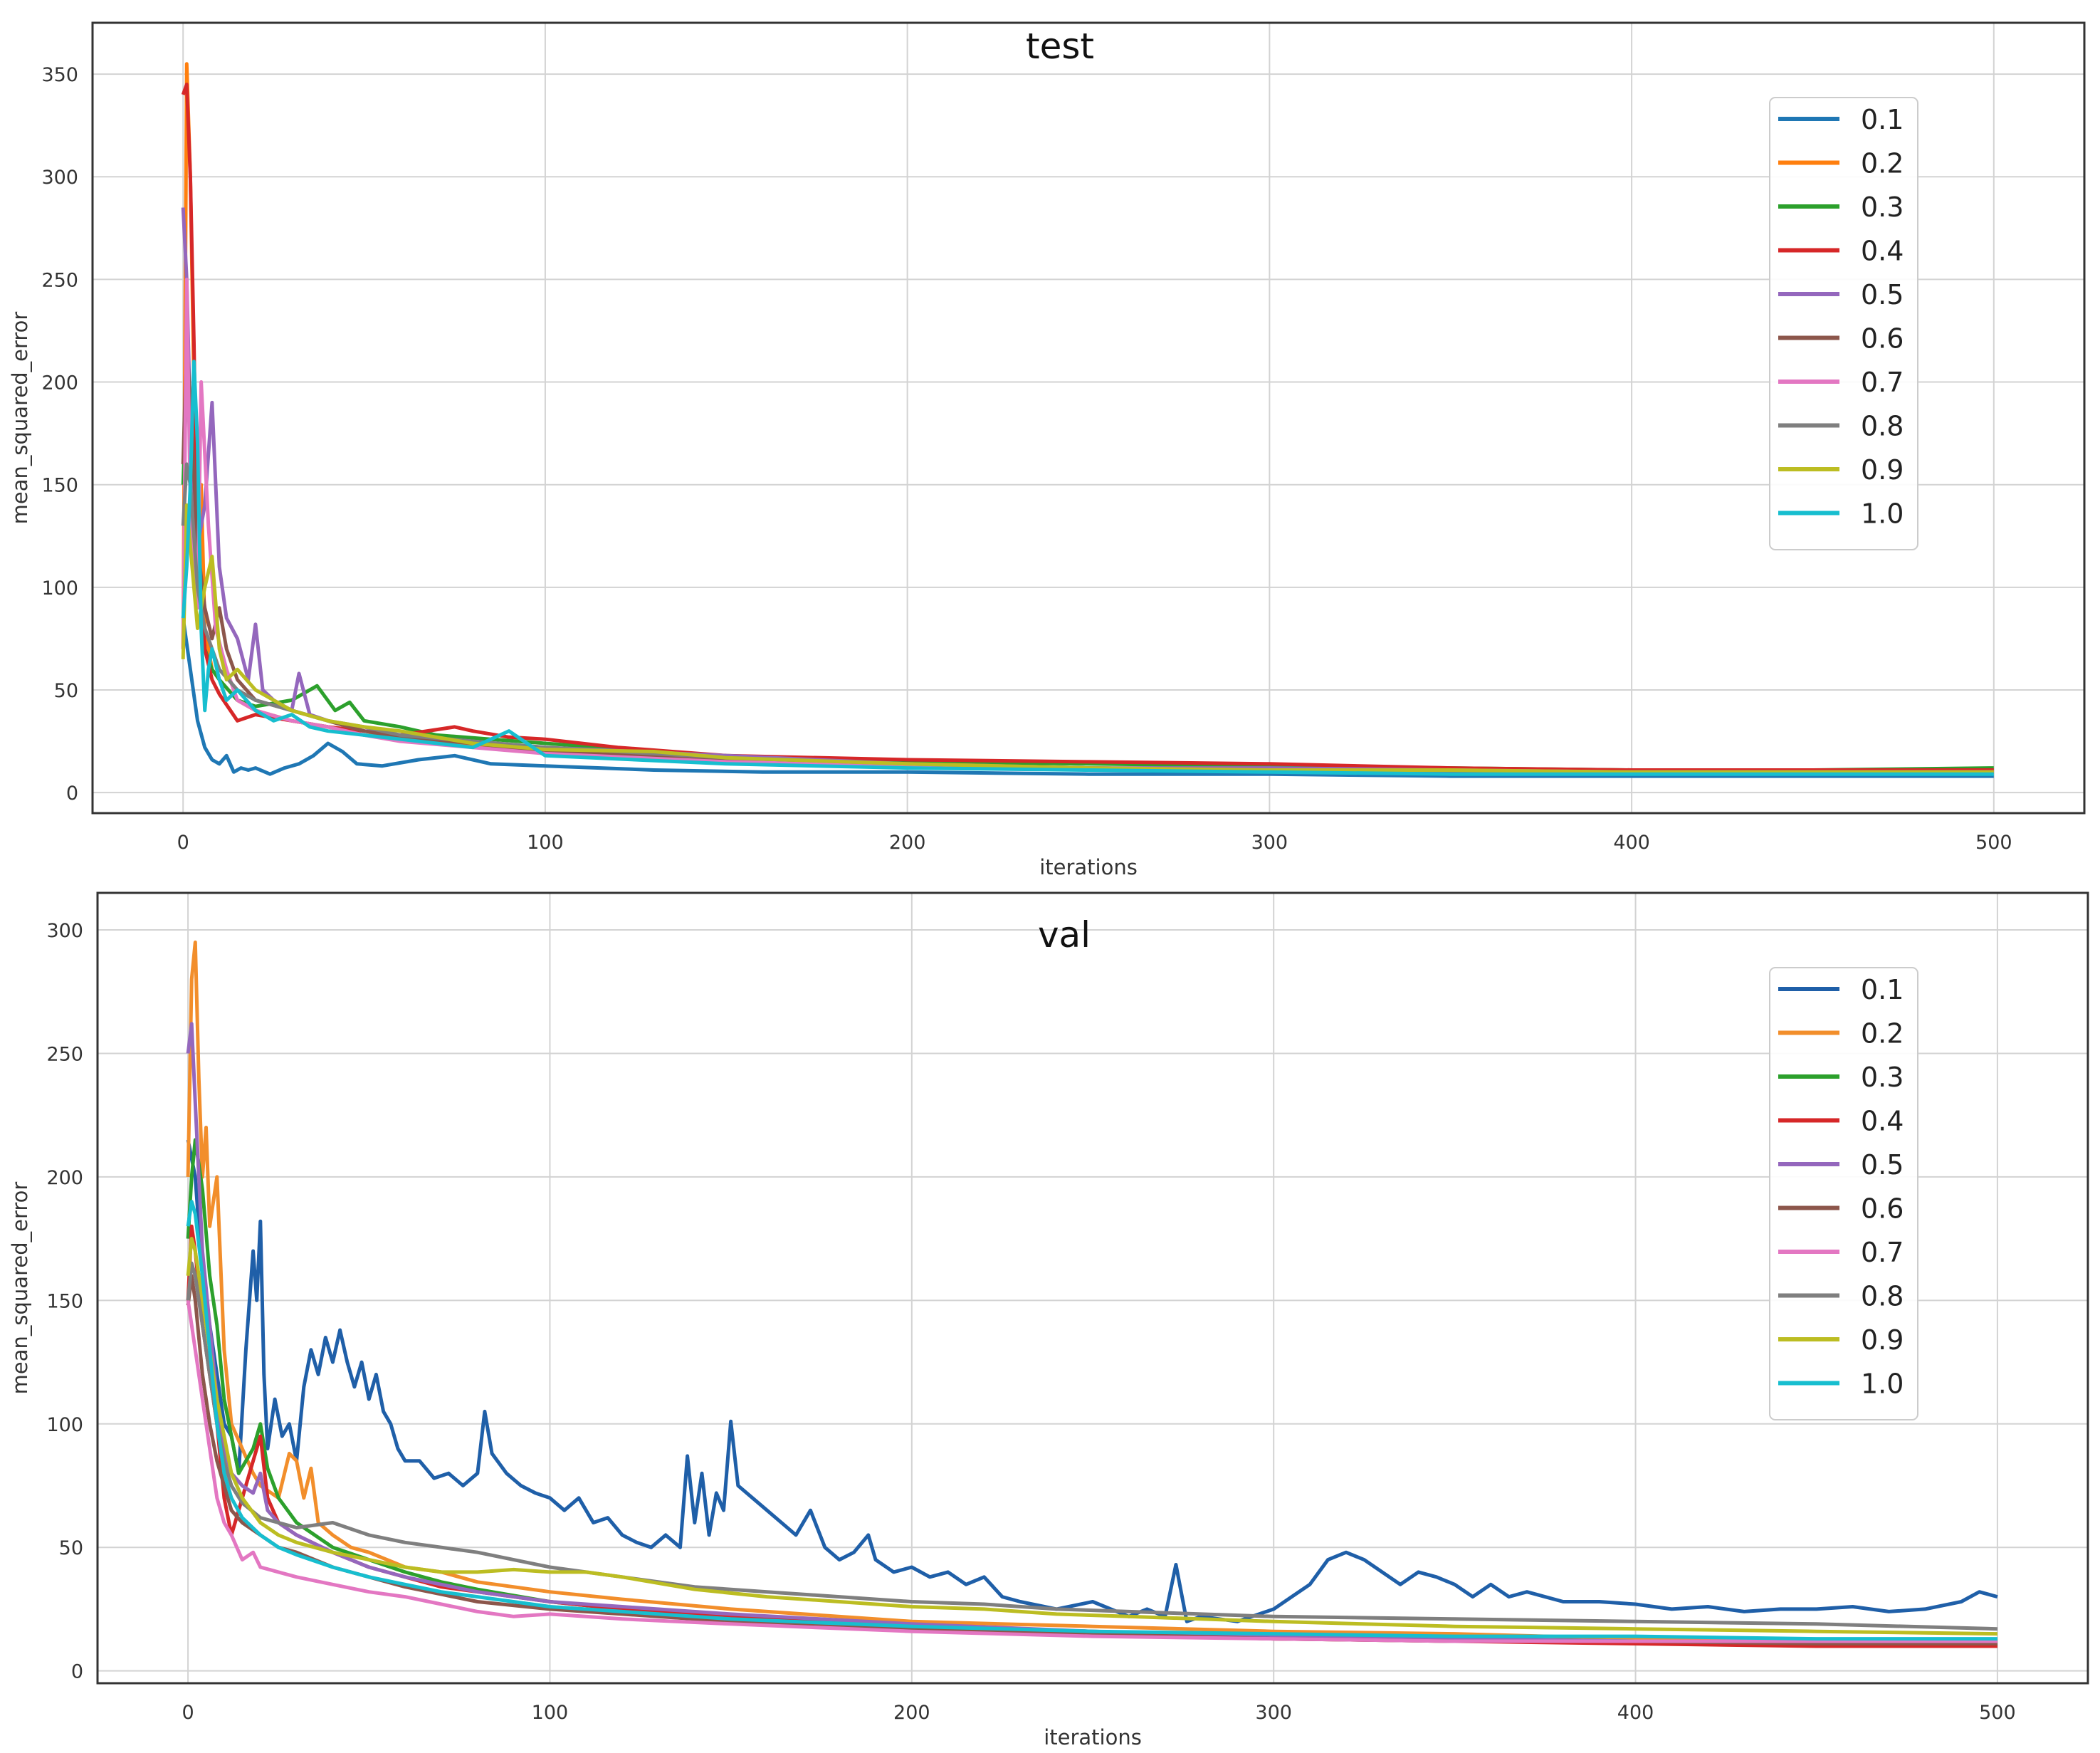  Describe the element at coordinates (1064, 935) in the screenshot. I see `chart-title: val` at that location.